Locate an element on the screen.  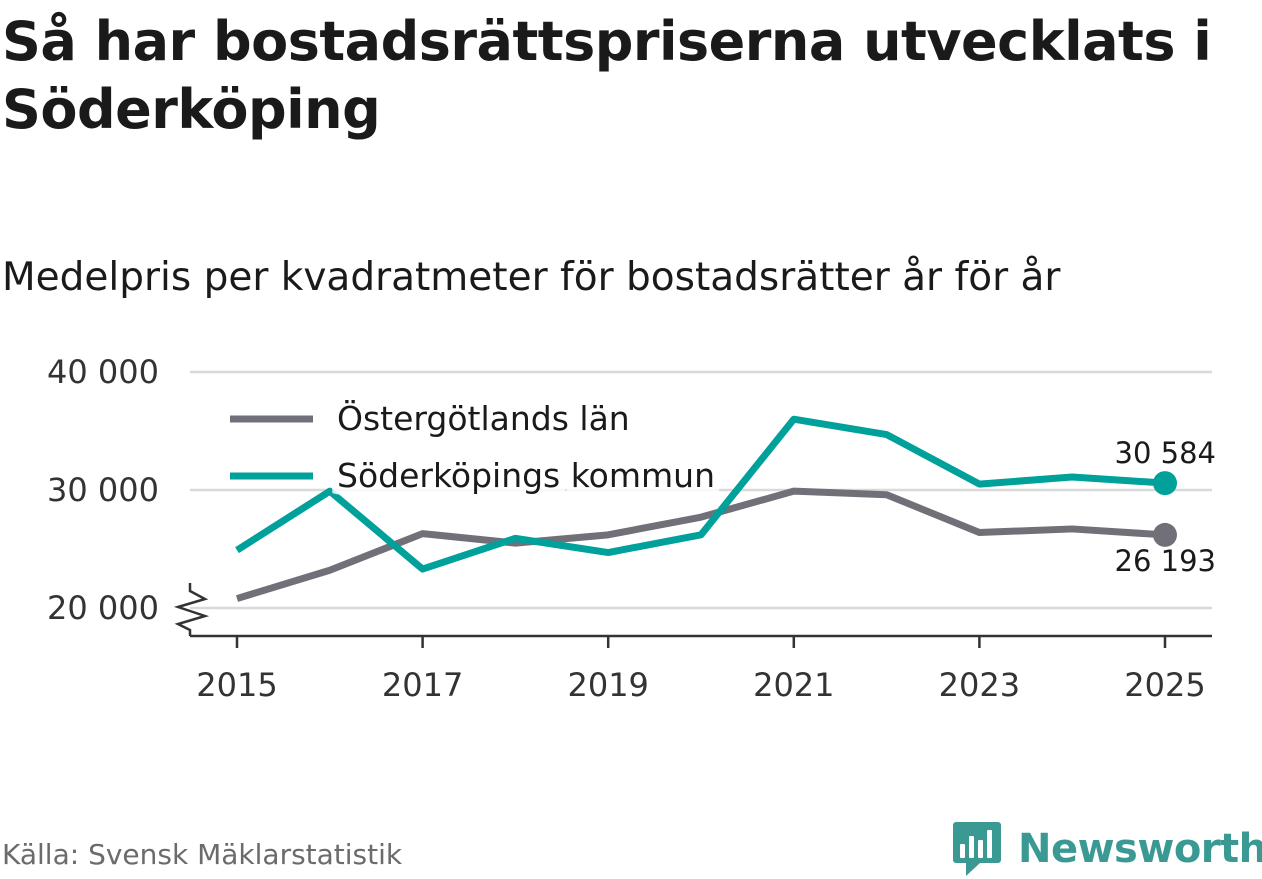
x-axis is located at coordinates (692, 610).